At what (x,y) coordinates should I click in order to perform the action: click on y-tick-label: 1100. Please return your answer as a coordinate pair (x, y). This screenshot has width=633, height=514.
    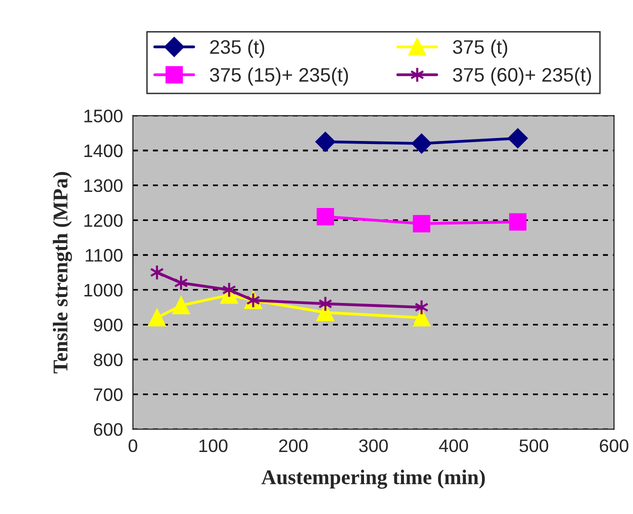
    Looking at the image, I should click on (104, 255).